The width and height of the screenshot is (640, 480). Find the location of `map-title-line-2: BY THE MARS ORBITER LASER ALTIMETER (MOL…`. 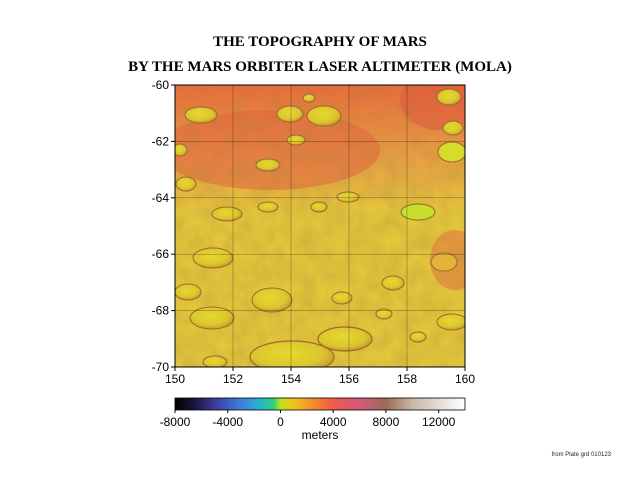

map-title-line-2: BY THE MARS ORBITER LASER ALTIMETER (MOL… is located at coordinates (320, 67).